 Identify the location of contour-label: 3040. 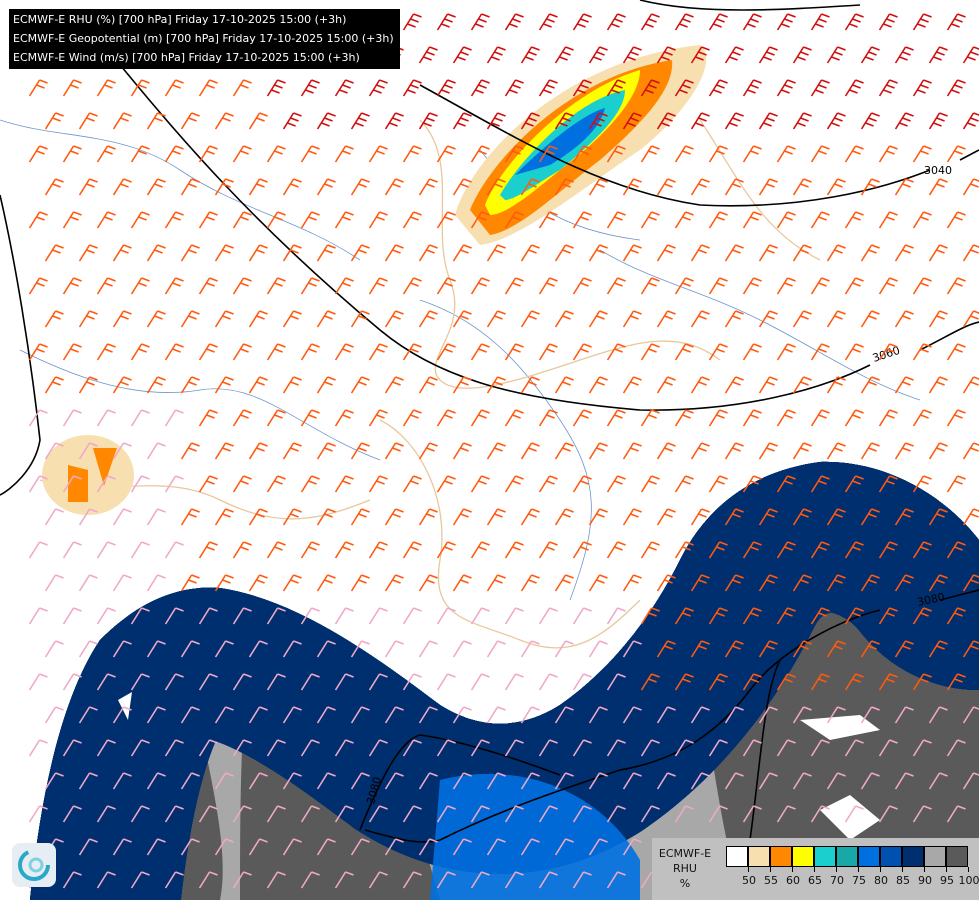
(938, 170).